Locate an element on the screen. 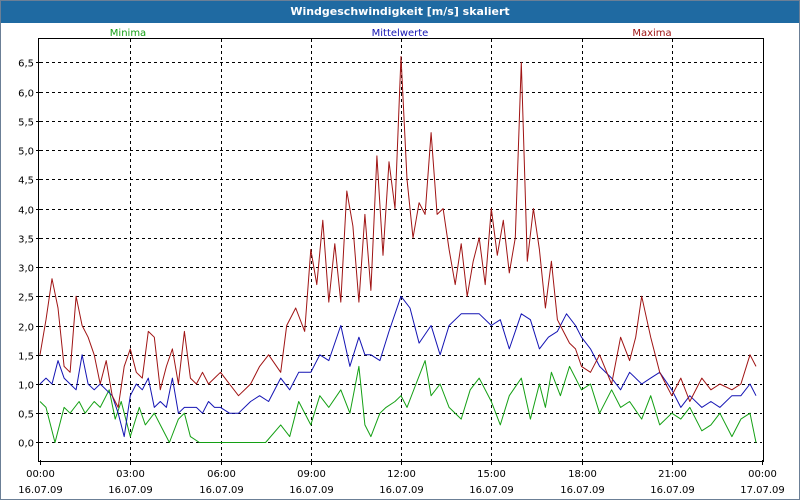 This screenshot has height=500, width=800. xtick-time-label: 06:00 is located at coordinates (221, 474).